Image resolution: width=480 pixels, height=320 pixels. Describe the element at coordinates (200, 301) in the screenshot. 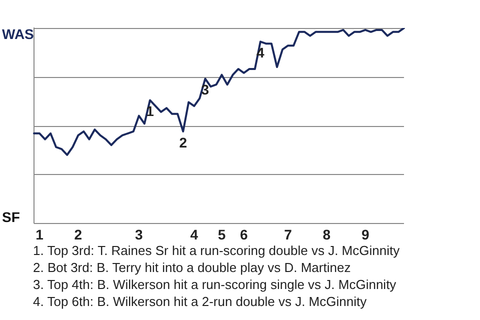

I see `text: 4. Top 6th: B. Wilkerson hit a 2-run double vs J. McGinnity` at that location.